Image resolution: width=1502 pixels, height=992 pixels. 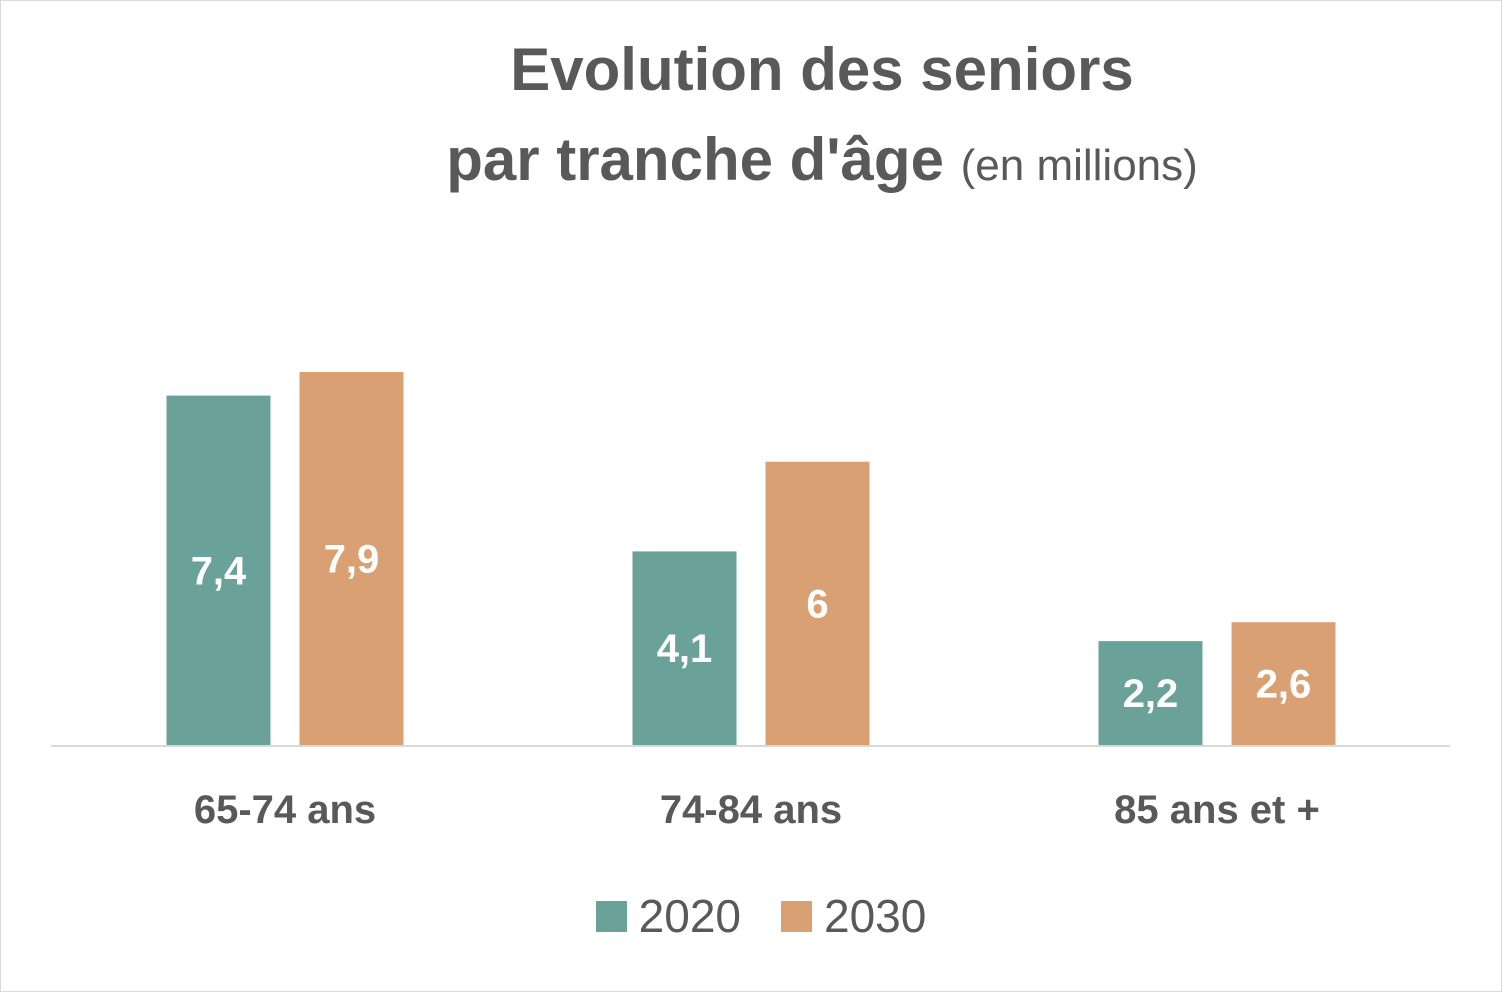 I want to click on legend-label-2030: 2030, so click(x=875, y=916).